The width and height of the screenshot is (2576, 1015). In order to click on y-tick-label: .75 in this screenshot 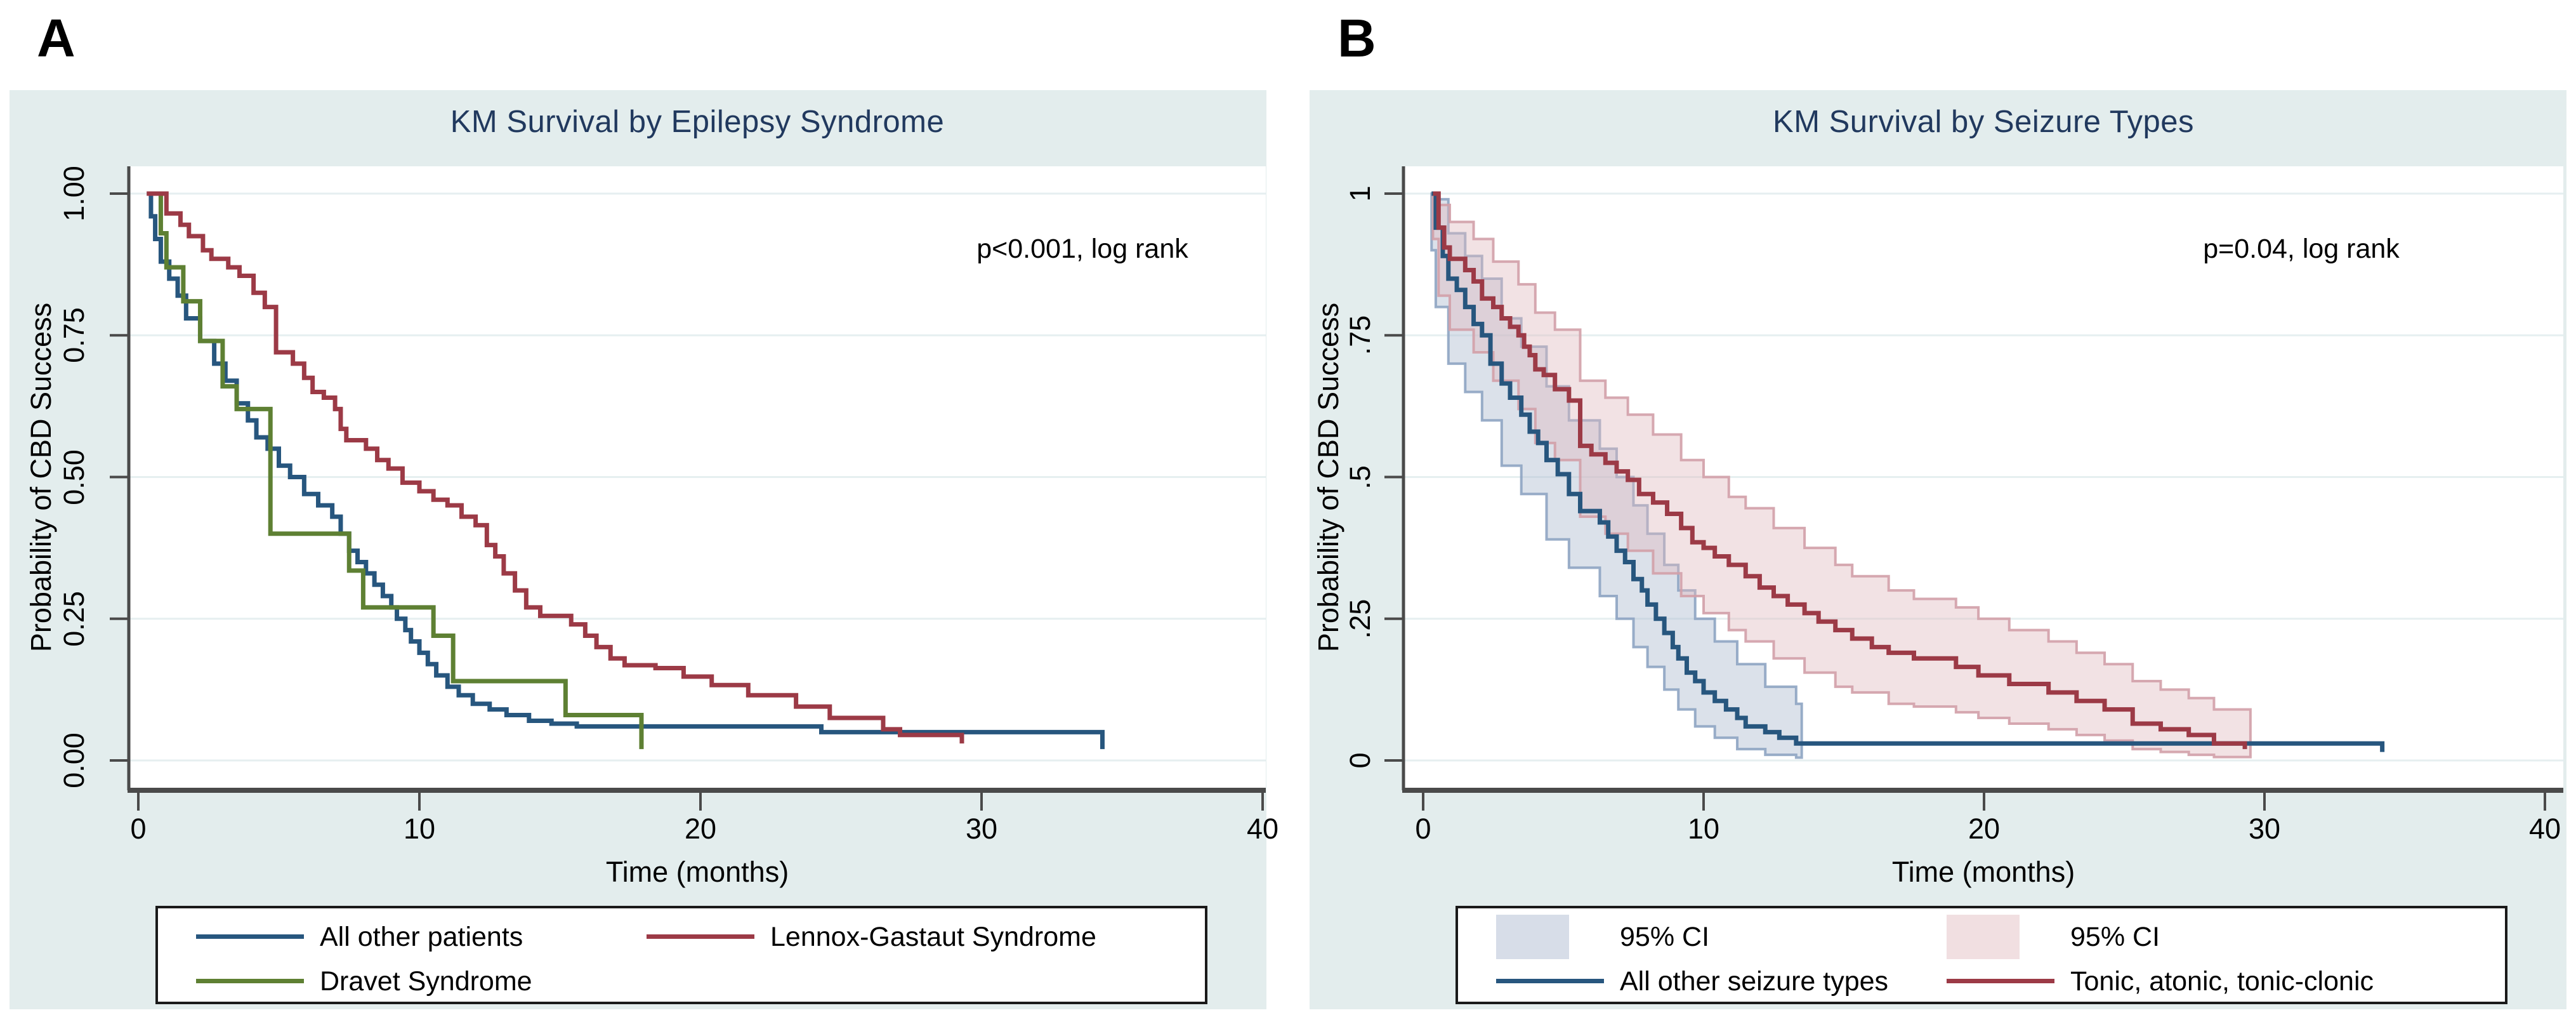, I will do `click(1360, 335)`.